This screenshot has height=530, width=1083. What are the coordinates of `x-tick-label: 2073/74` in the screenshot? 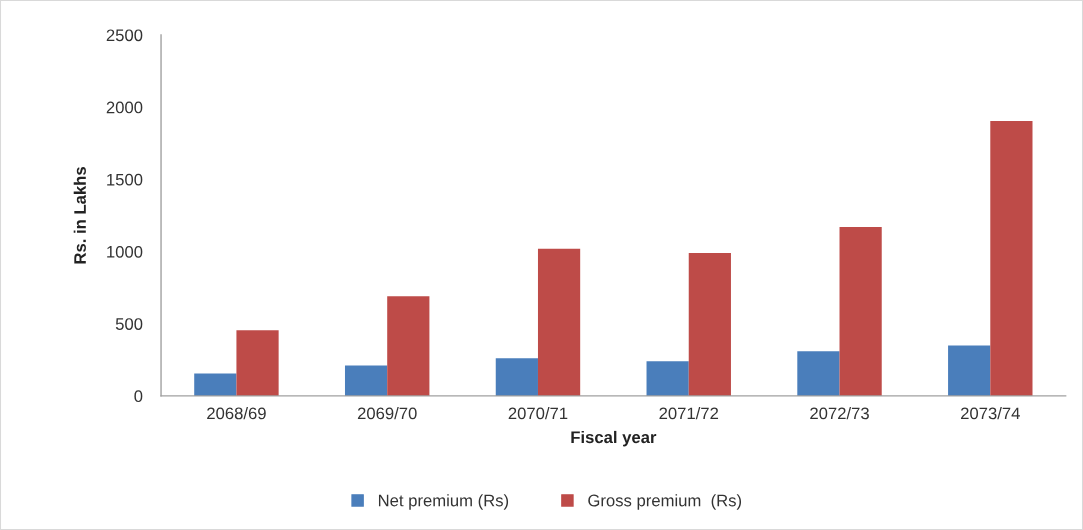 It's located at (990, 413).